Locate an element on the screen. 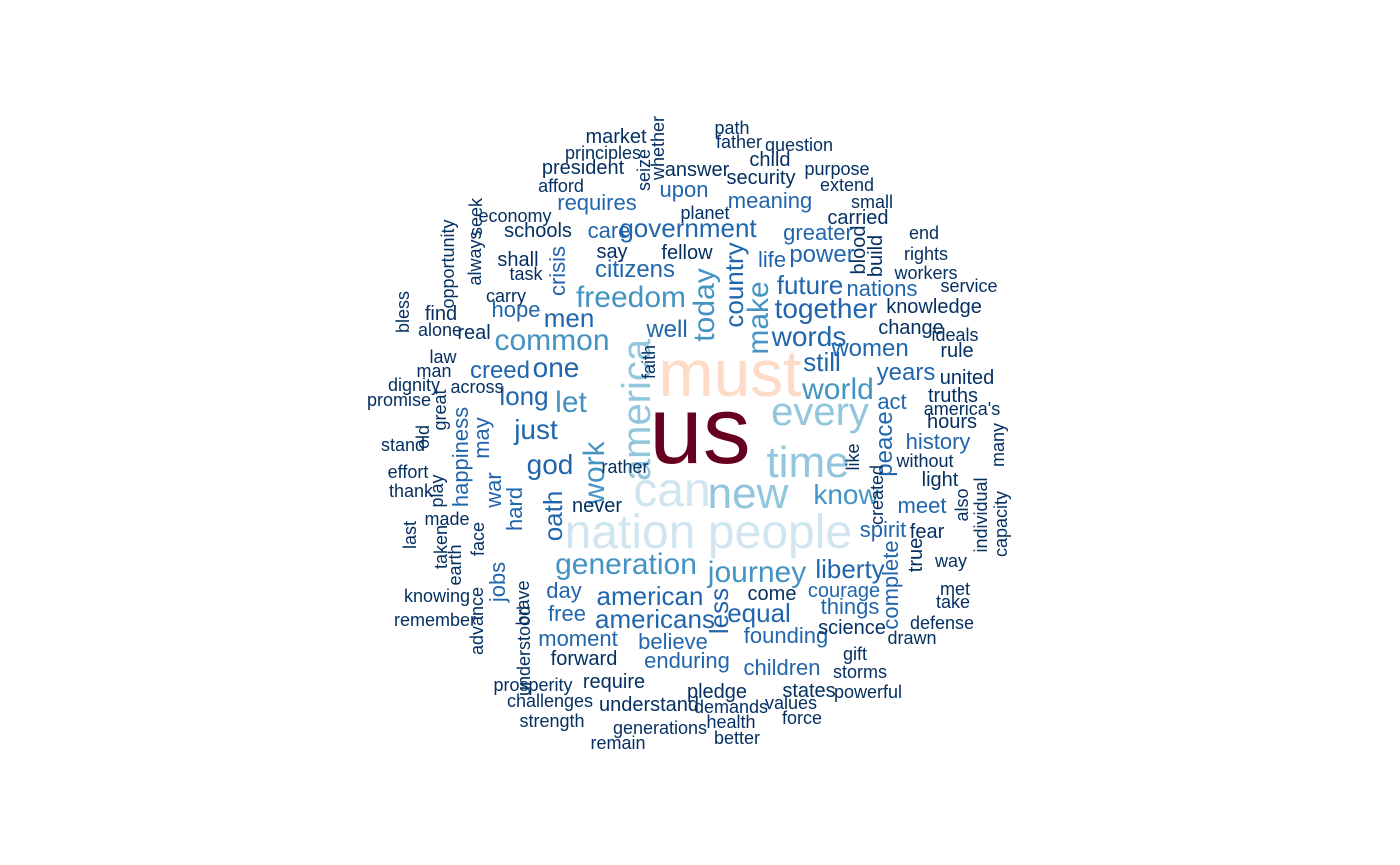  word-journey: journey is located at coordinates (756, 572).